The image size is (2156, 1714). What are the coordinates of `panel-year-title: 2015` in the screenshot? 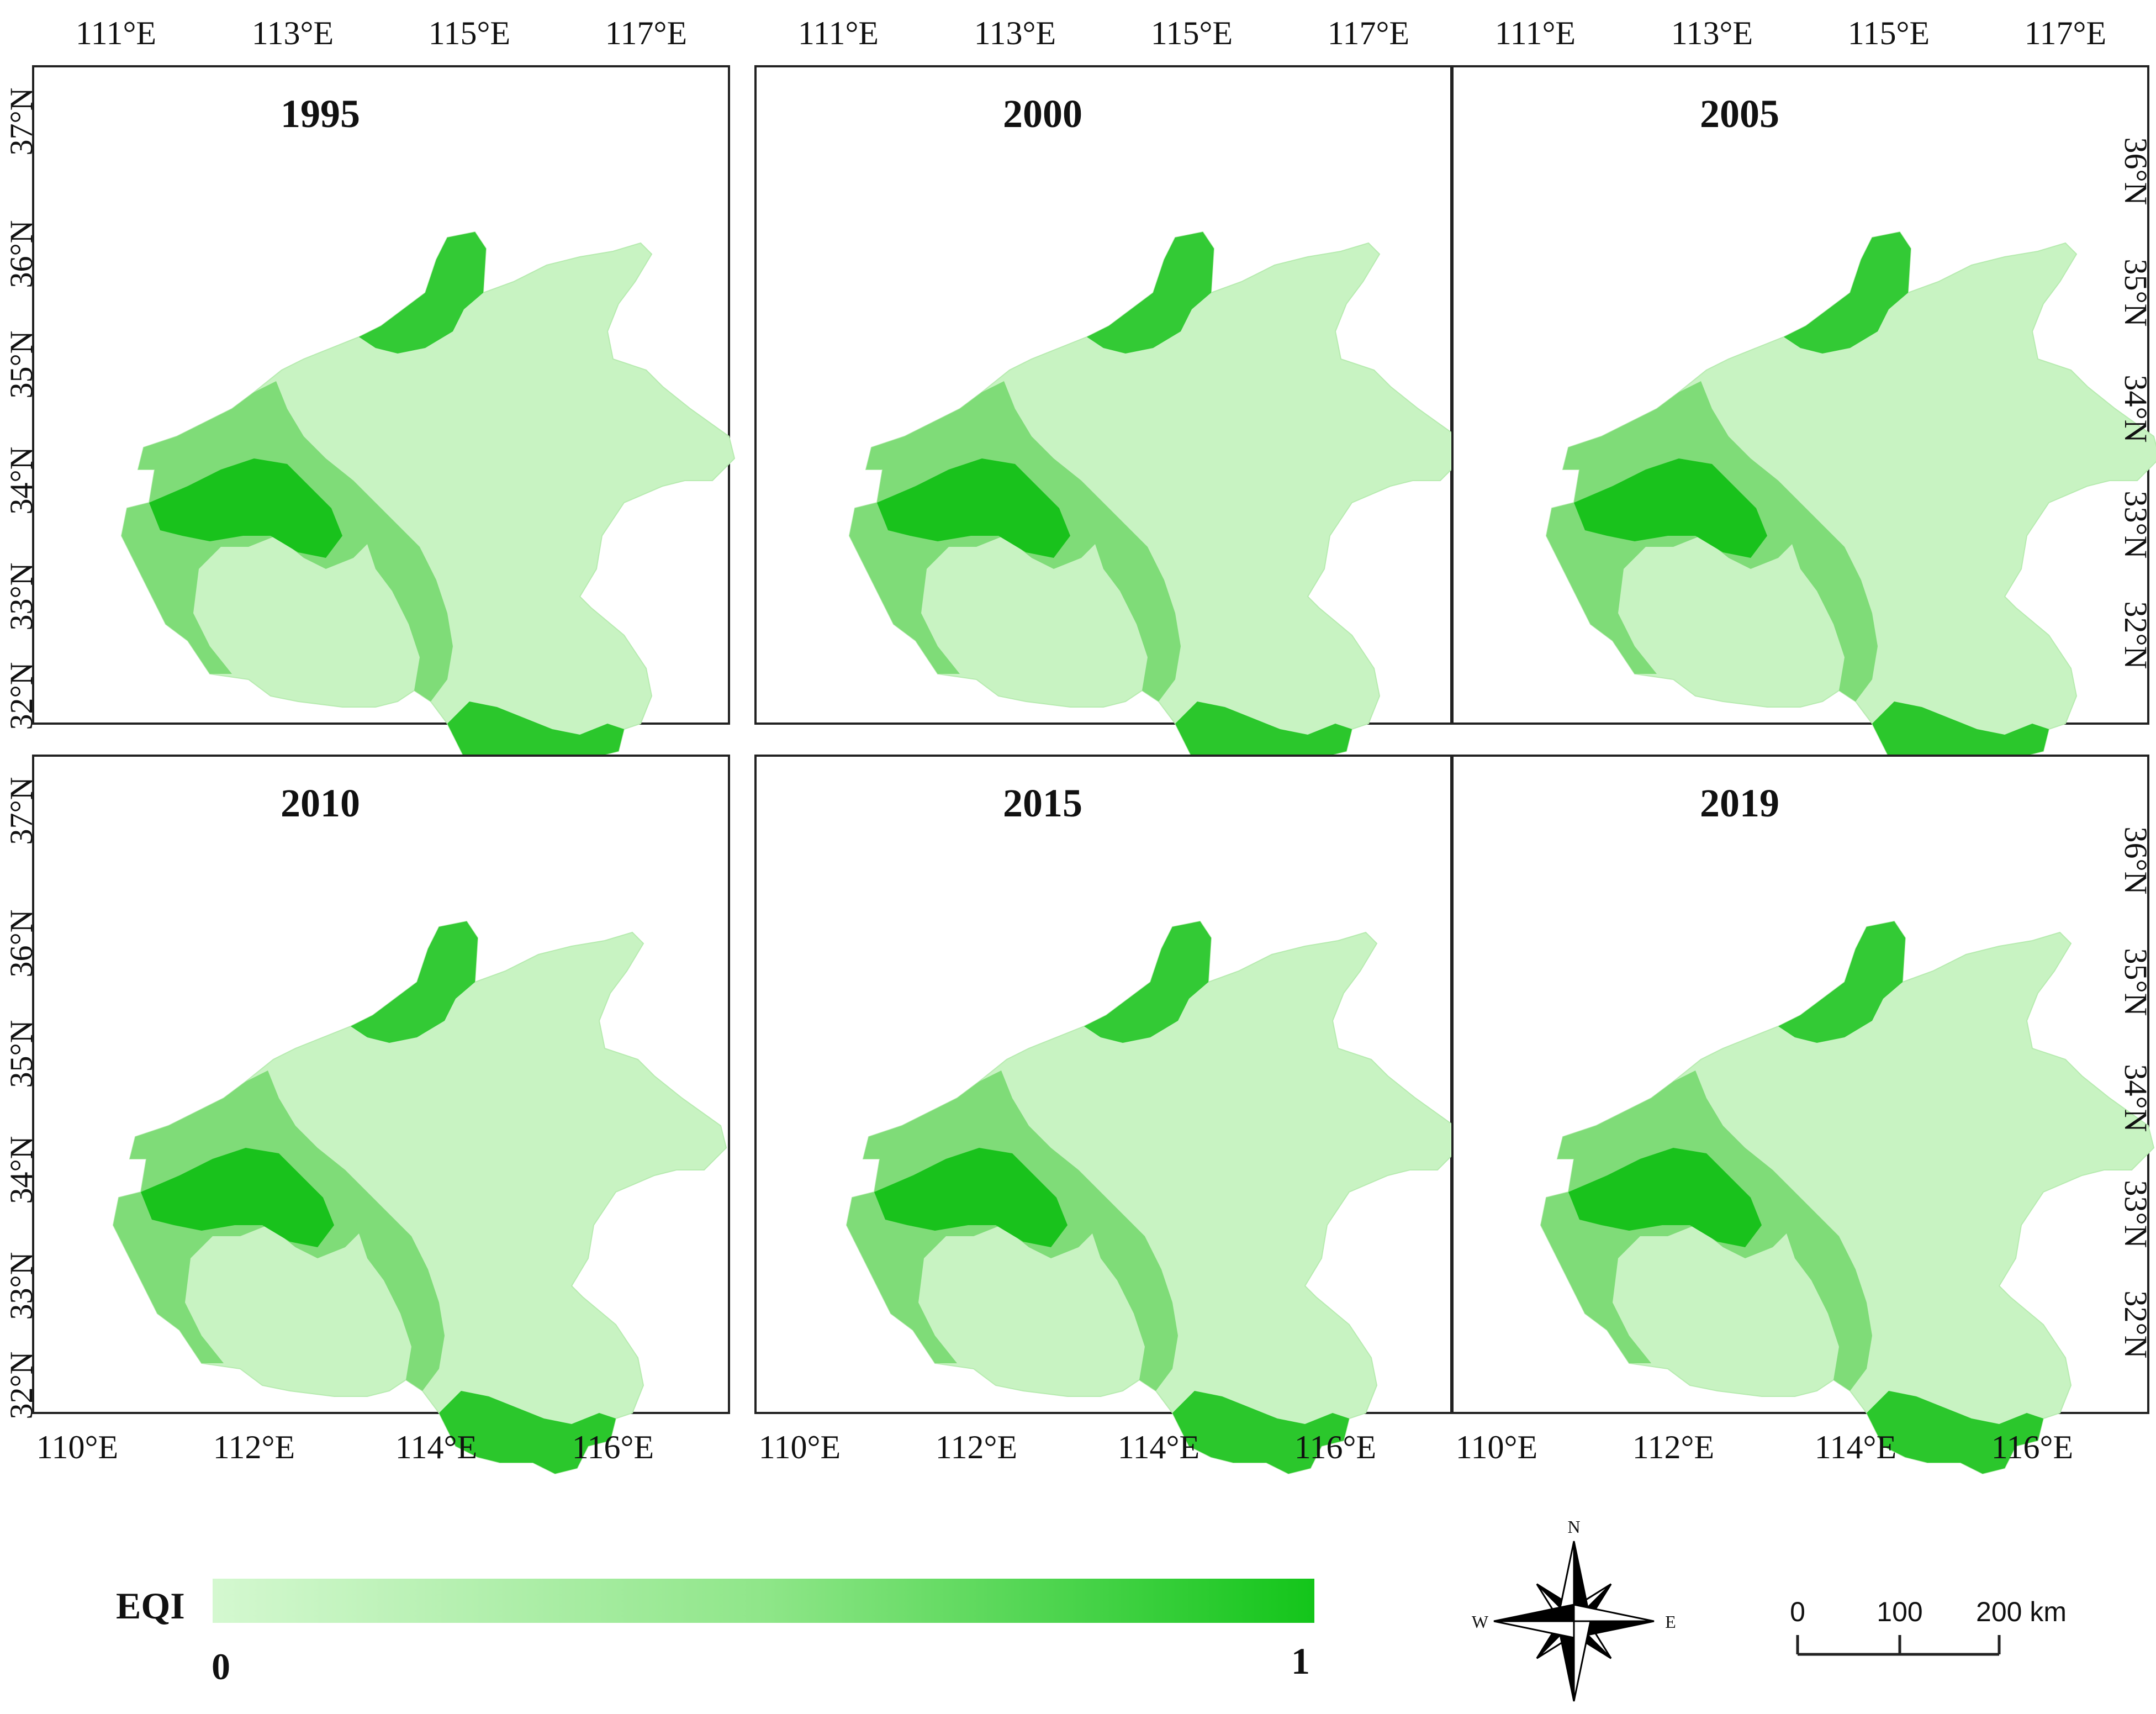 It's located at (1042, 803).